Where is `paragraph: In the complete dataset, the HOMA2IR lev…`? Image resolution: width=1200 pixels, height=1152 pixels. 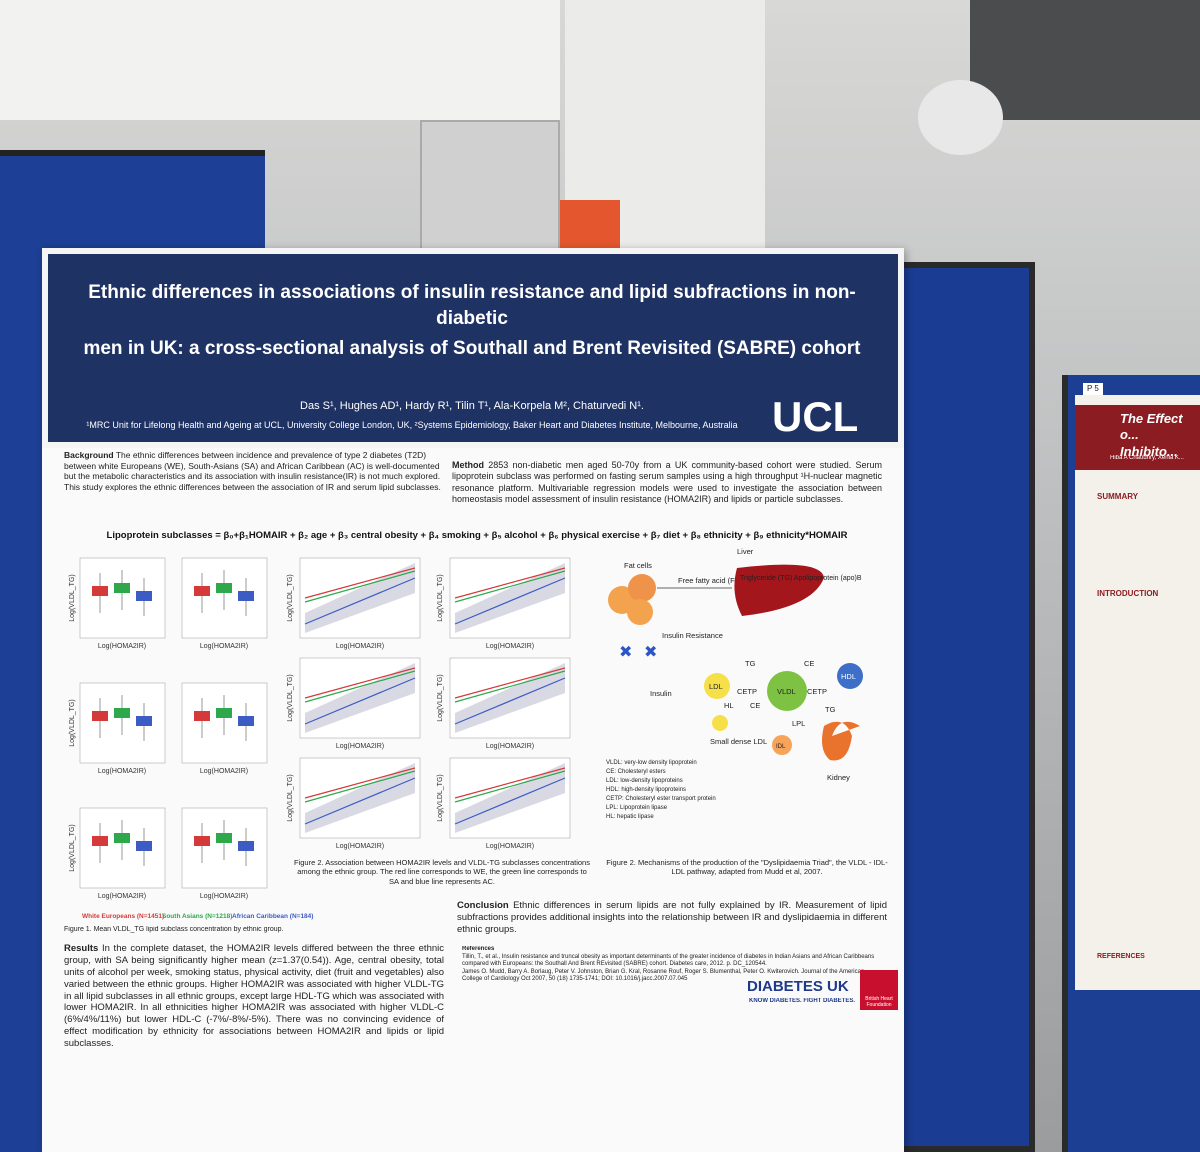
paragraph: In the complete dataset, the HOMA2IR lev… is located at coordinates (254, 996).